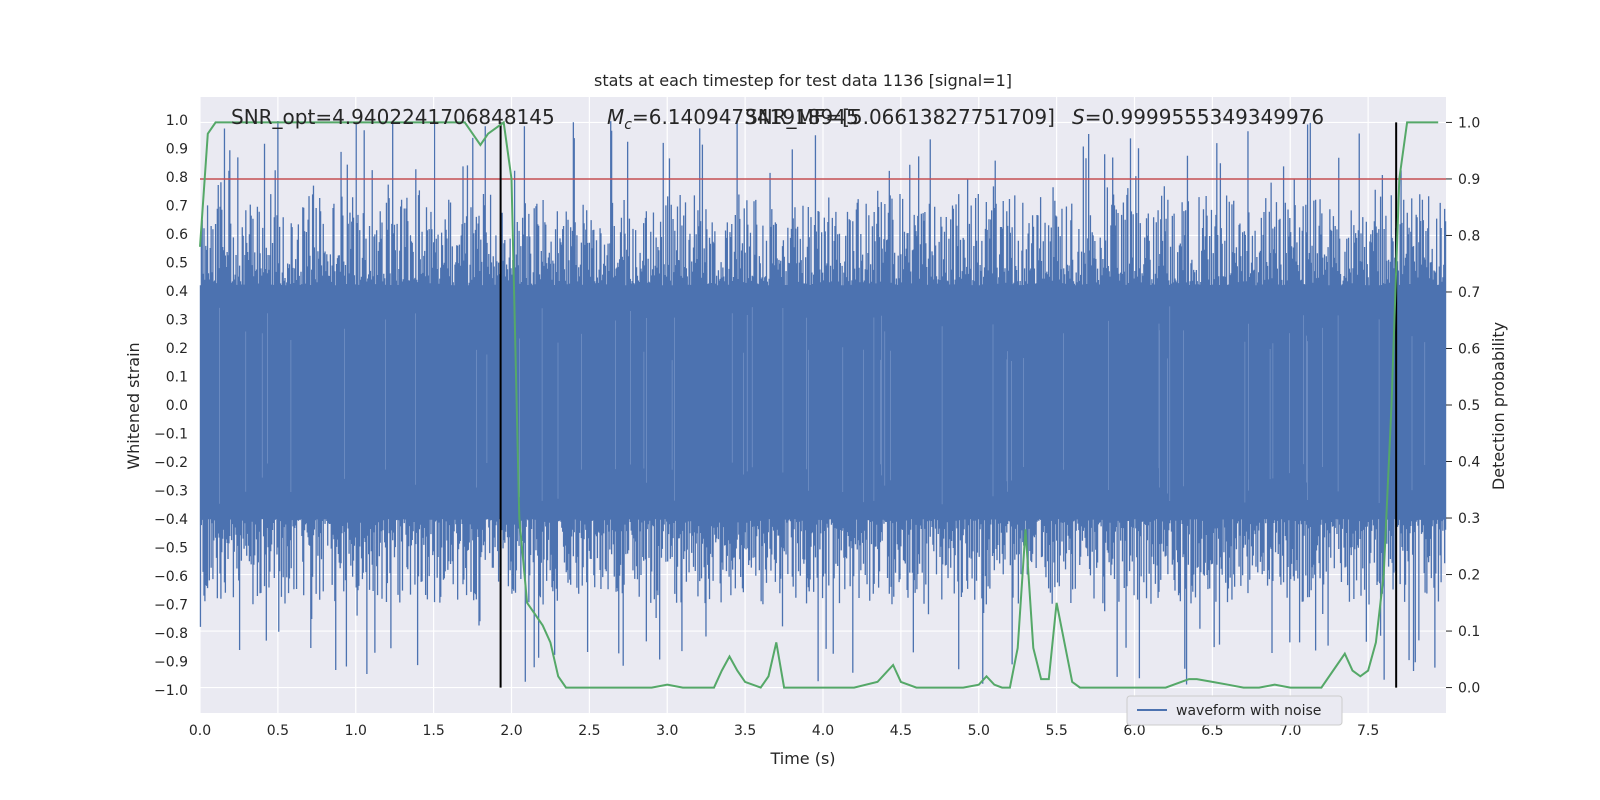  Describe the element at coordinates (177, 121) in the screenshot. I see `left-y-tick-label: 1.0` at that location.